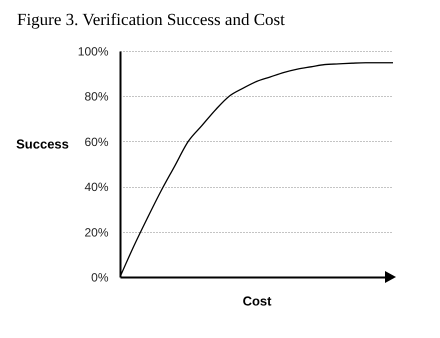  I want to click on y-tick-label: 100%, so click(93, 51).